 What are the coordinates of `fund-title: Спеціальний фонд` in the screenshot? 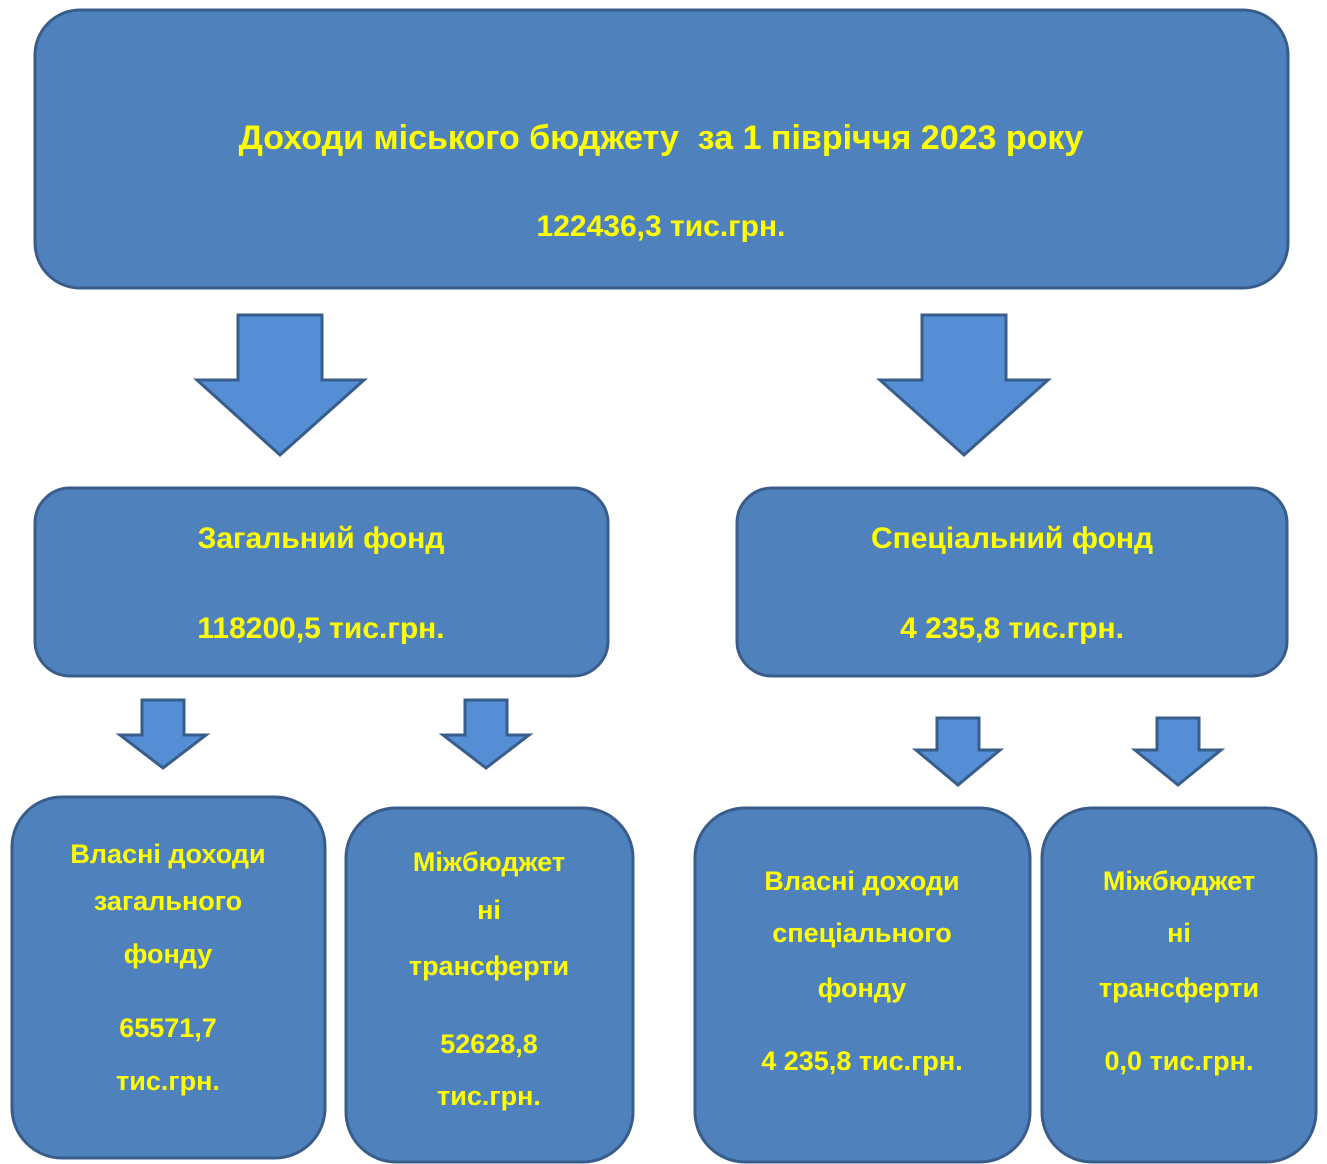 It's located at (1012, 538).